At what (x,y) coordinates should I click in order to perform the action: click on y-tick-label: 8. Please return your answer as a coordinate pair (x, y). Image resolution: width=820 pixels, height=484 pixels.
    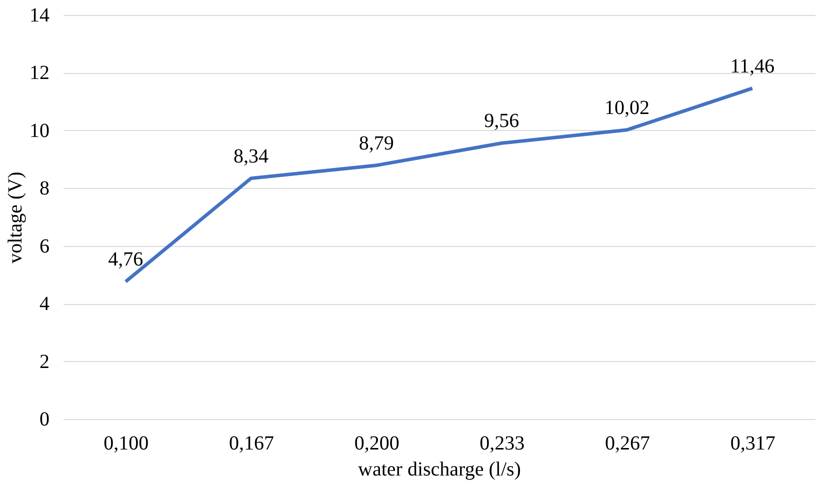
    Looking at the image, I should click on (45, 189).